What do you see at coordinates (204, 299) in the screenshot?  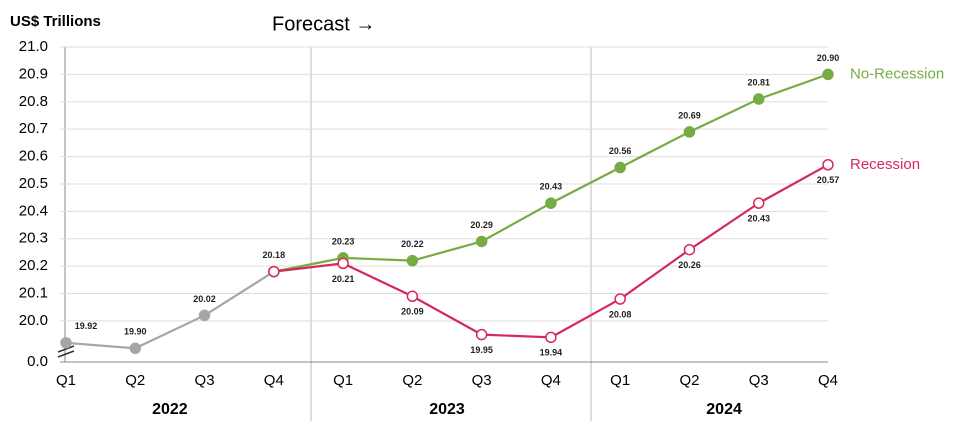 I see `value-label: 20.02` at bounding box center [204, 299].